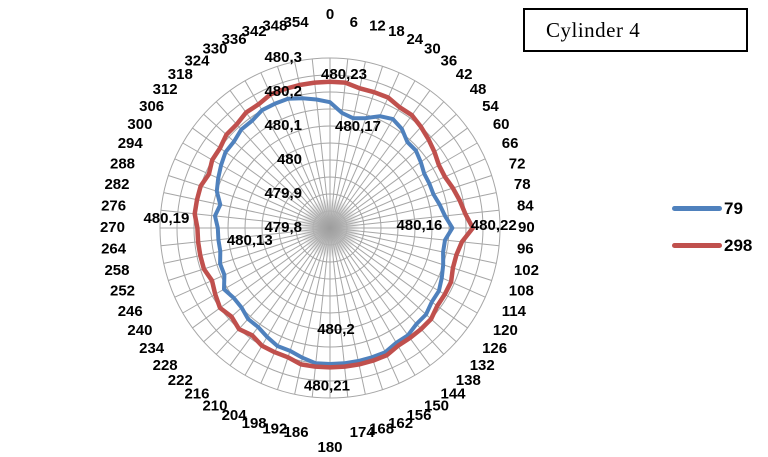 The height and width of the screenshot is (457, 768). I want to click on category-label-114: 114, so click(514, 311).